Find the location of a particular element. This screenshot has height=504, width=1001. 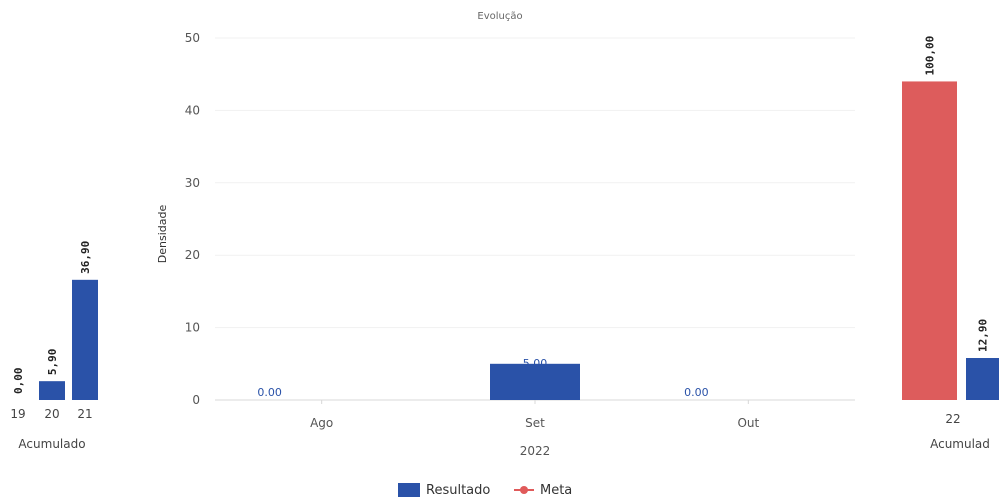

bar-resultado-set is located at coordinates (535, 381).